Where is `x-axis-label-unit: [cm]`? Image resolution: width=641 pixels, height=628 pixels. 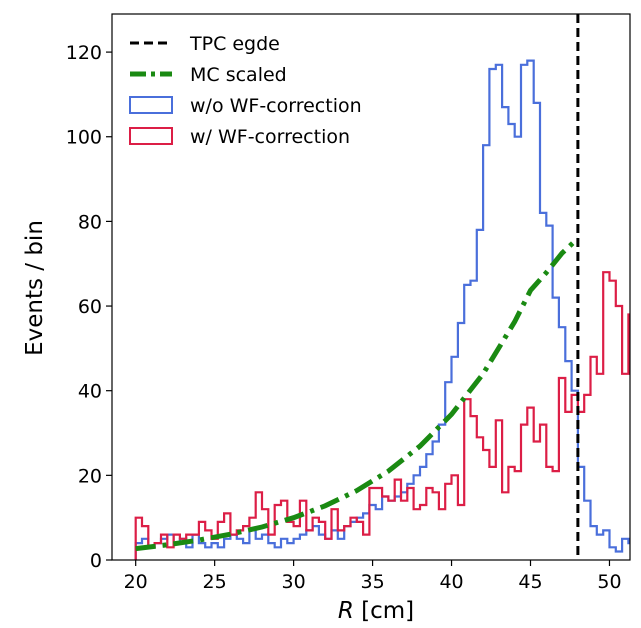
x-axis-label-unit: [cm] is located at coordinates (384, 611).